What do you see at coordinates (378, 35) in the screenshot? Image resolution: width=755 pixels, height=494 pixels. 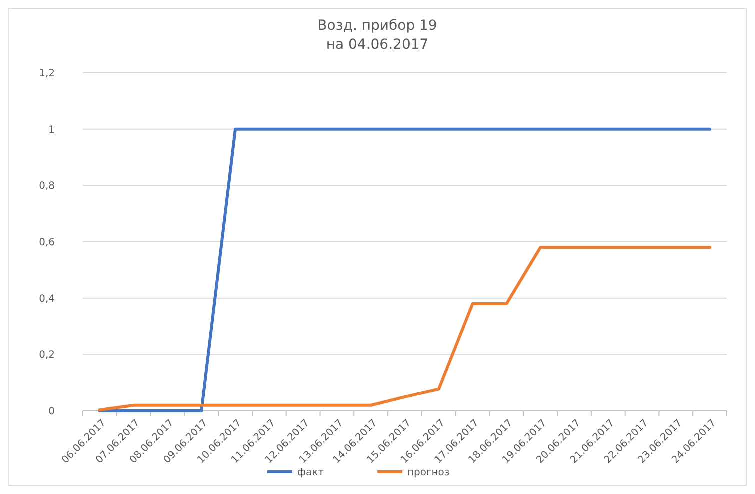 I see `chart-title: Возд. прибор 19 на 04.06.2017` at bounding box center [378, 35].